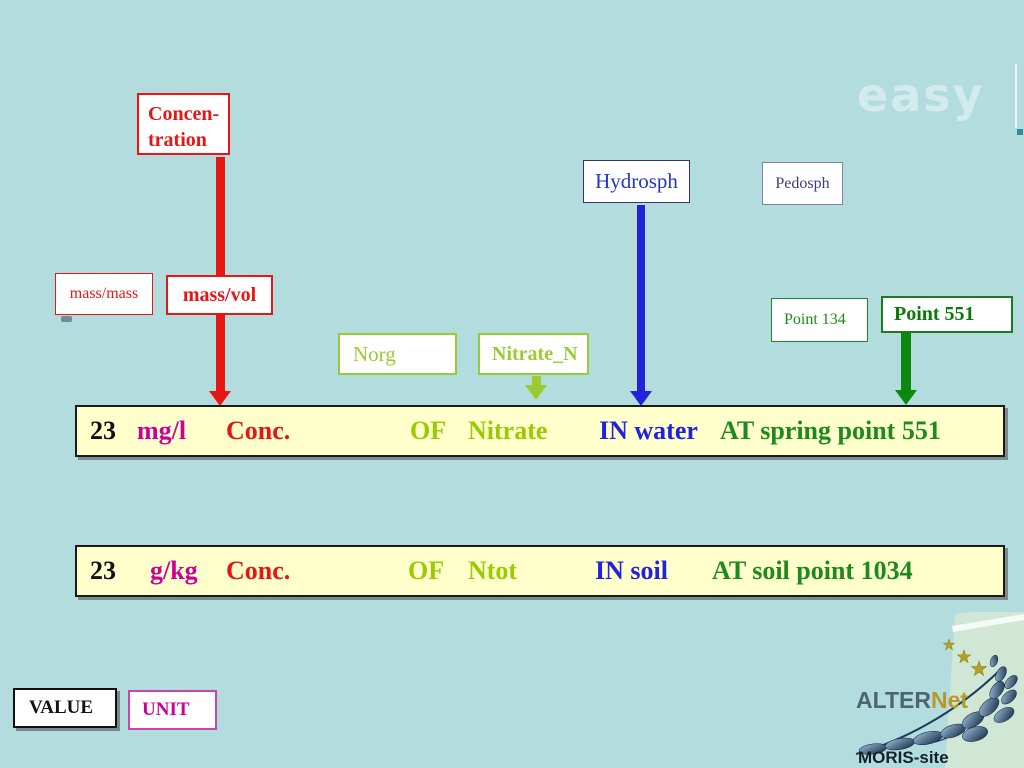  Describe the element at coordinates (66, 319) in the screenshot. I see `stray-mark` at that location.